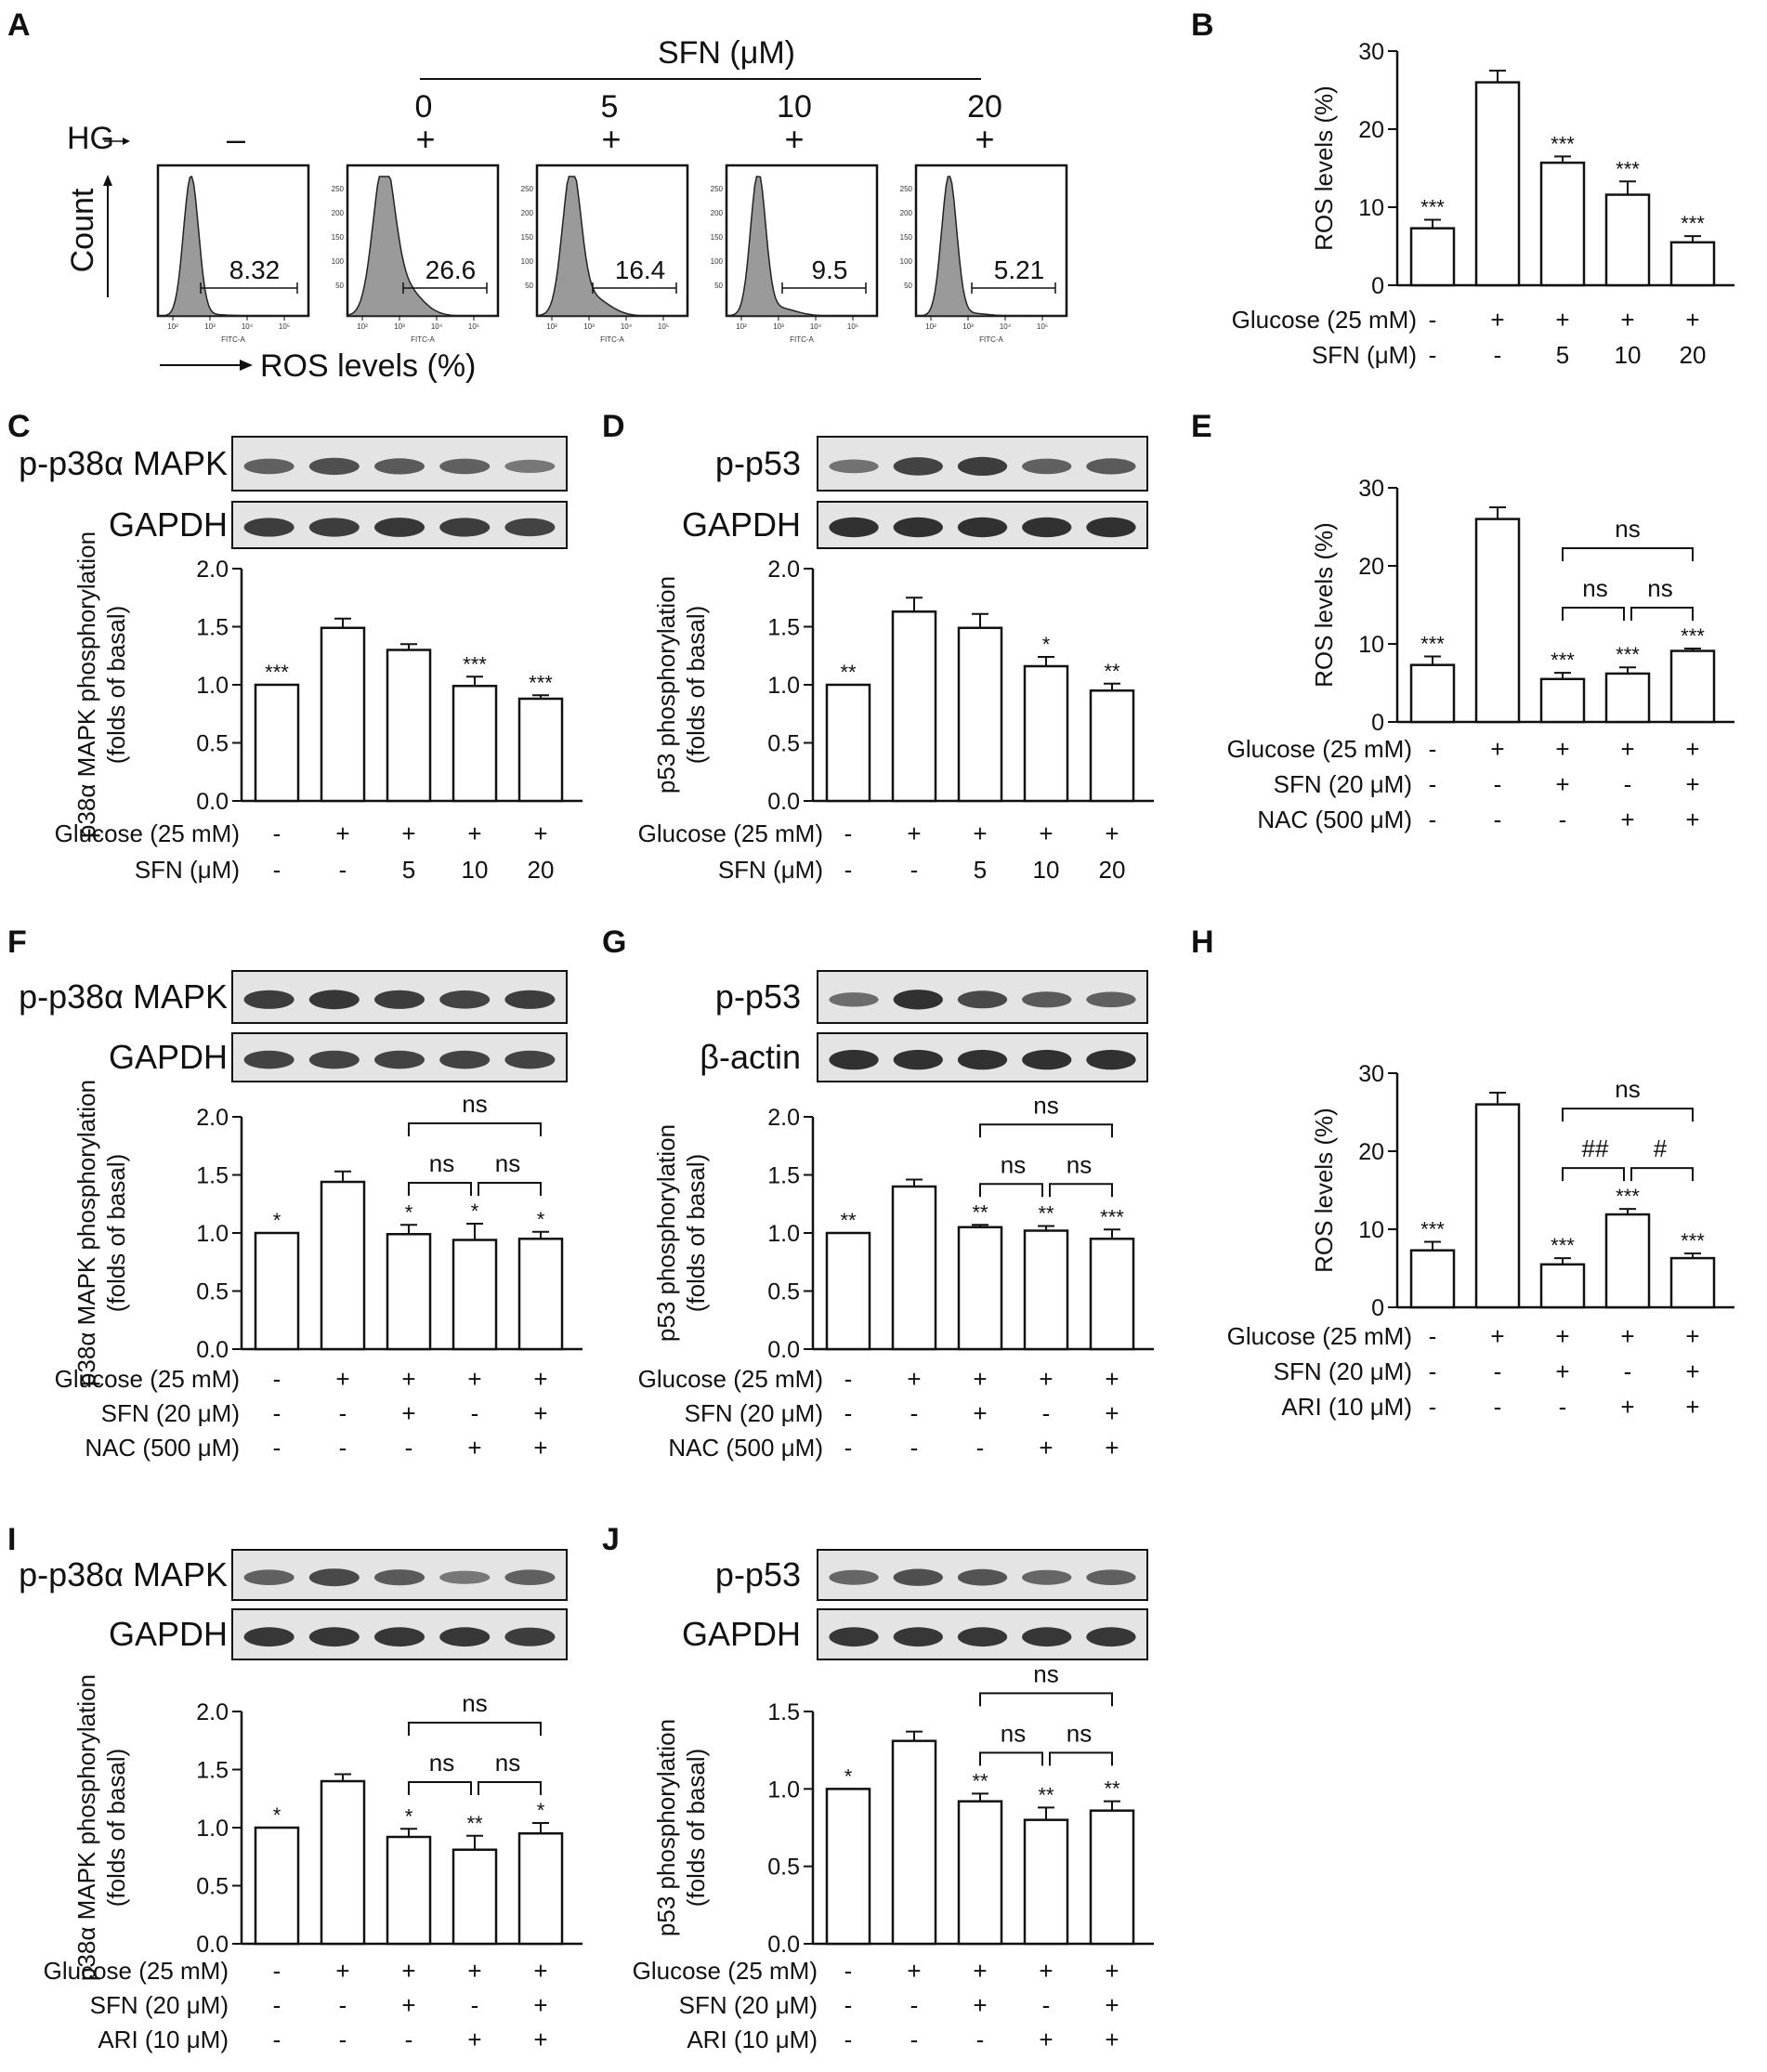  Describe the element at coordinates (991, 339) in the screenshot. I see `histogram-axis-label: FITC-A` at that location.